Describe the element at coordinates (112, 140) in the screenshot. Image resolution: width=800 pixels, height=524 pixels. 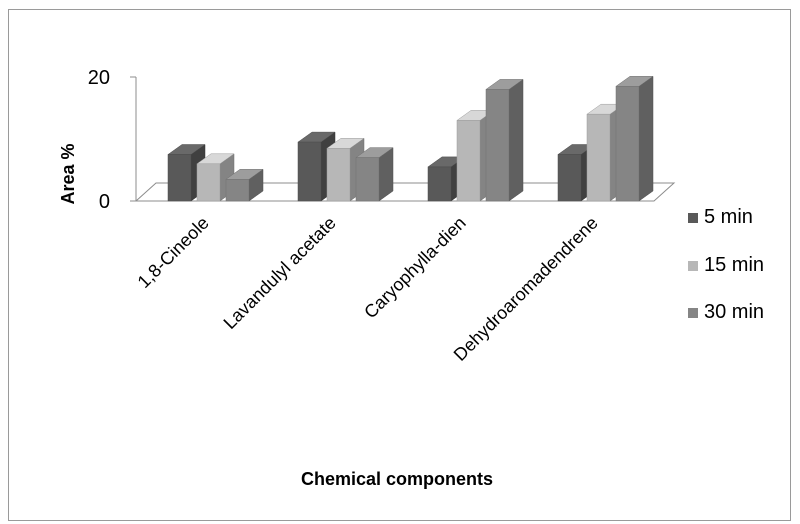
I see `y-axis: 20 0` at that location.